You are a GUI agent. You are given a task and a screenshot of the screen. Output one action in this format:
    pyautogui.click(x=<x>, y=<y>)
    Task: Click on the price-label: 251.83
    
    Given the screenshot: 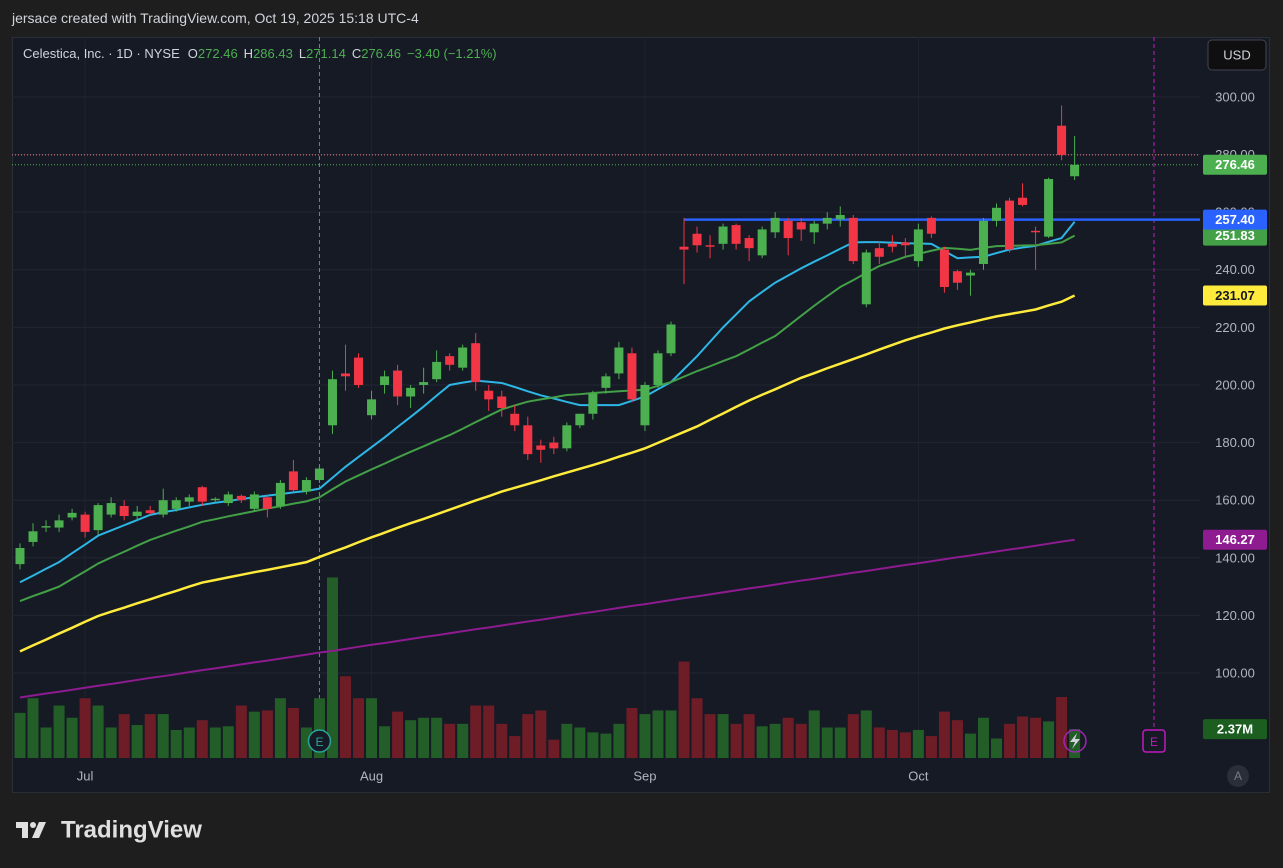 What is the action you would take?
    pyautogui.click(x=1235, y=235)
    